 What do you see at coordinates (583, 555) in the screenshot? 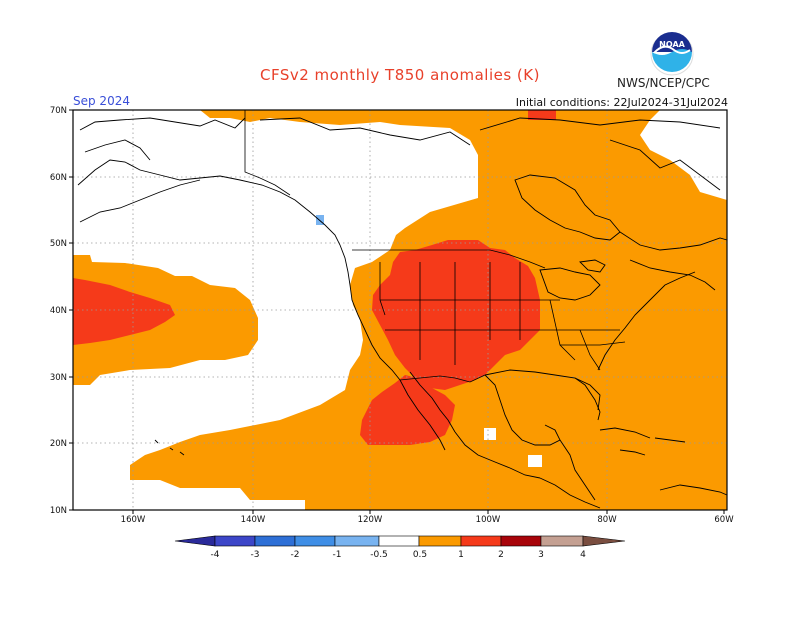
I see `colorbar-label: 4` at bounding box center [583, 555].